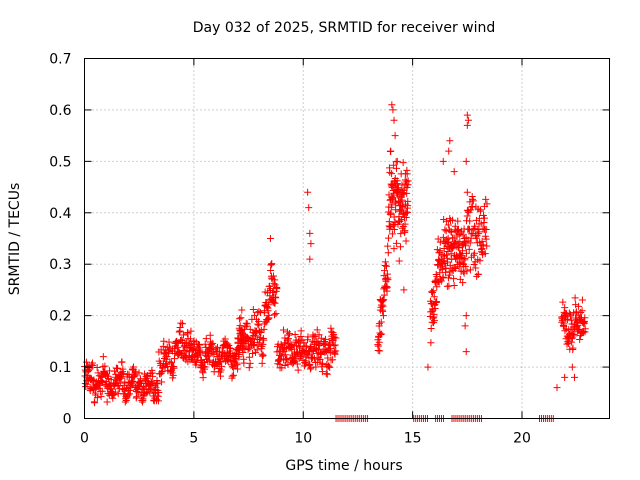 Image resolution: width=640 pixels, height=480 pixels. Describe the element at coordinates (413, 439) in the screenshot. I see `x-tick-label: 15` at that location.